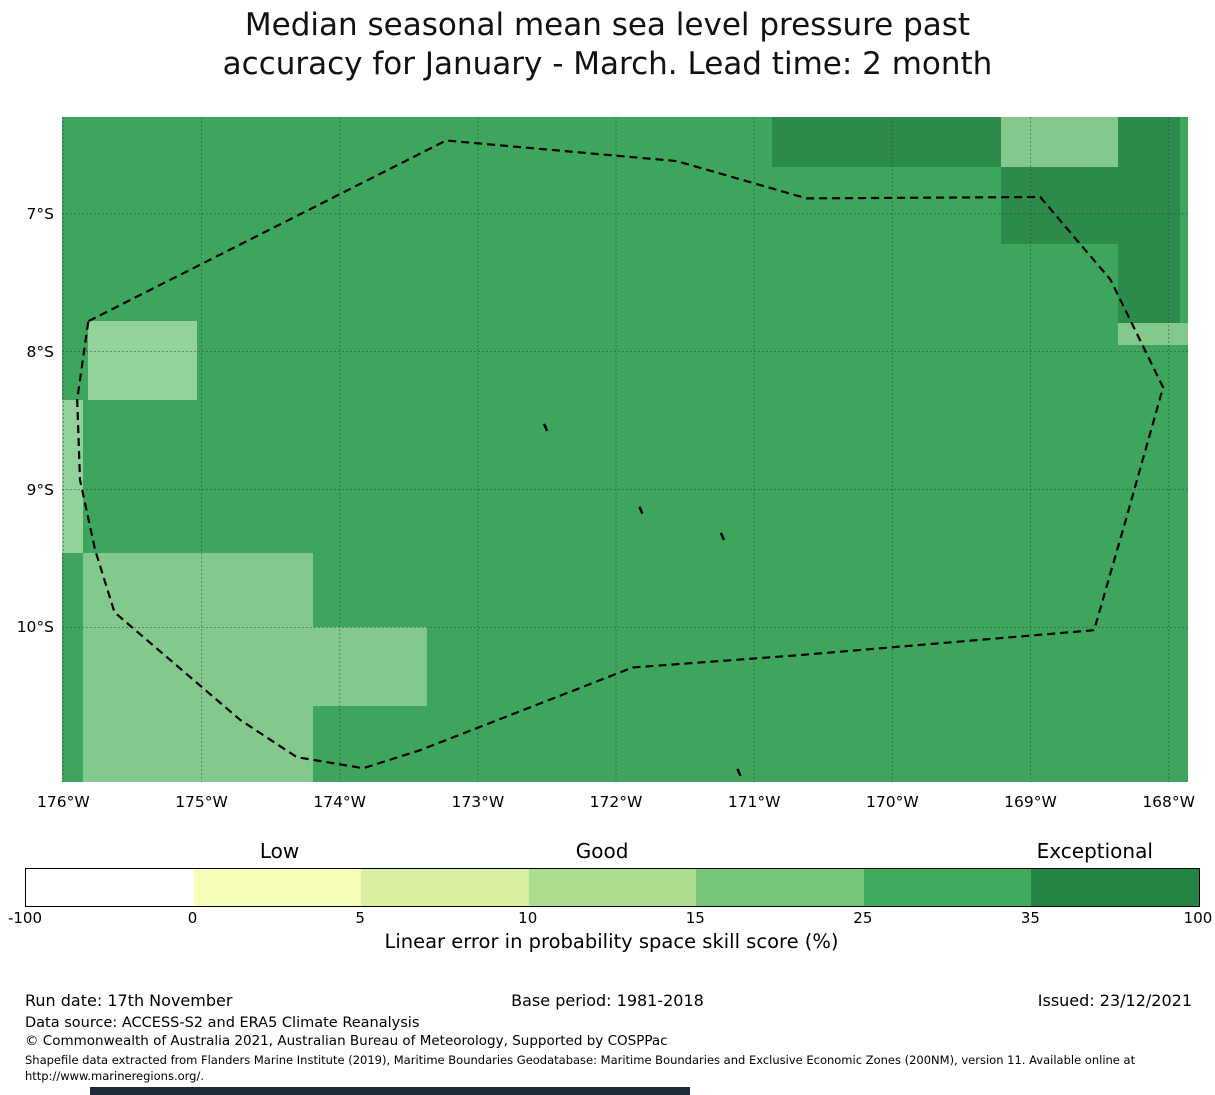 The image size is (1215, 1095). What do you see at coordinates (25, 918) in the screenshot?
I see `colorbar-tick-label: -100` at bounding box center [25, 918].